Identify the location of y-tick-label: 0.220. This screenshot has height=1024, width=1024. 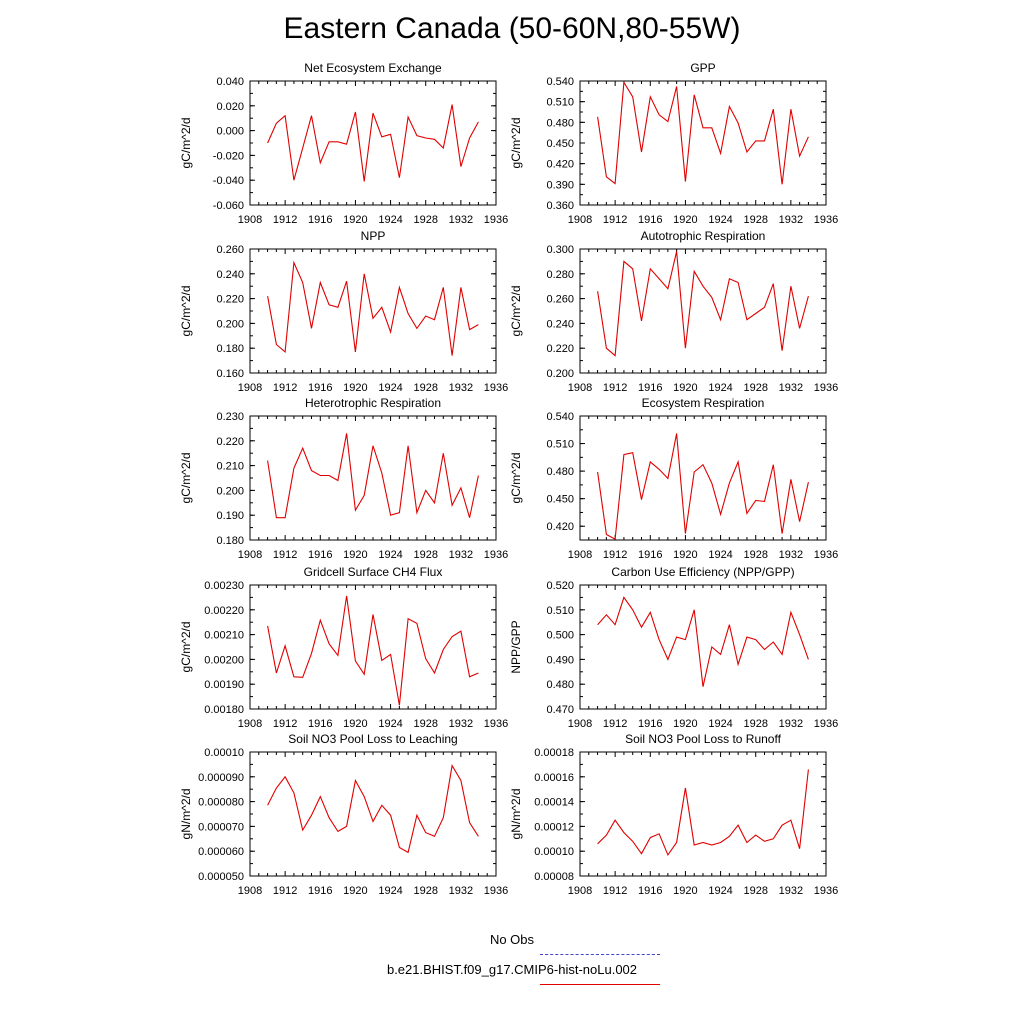
(230, 442).